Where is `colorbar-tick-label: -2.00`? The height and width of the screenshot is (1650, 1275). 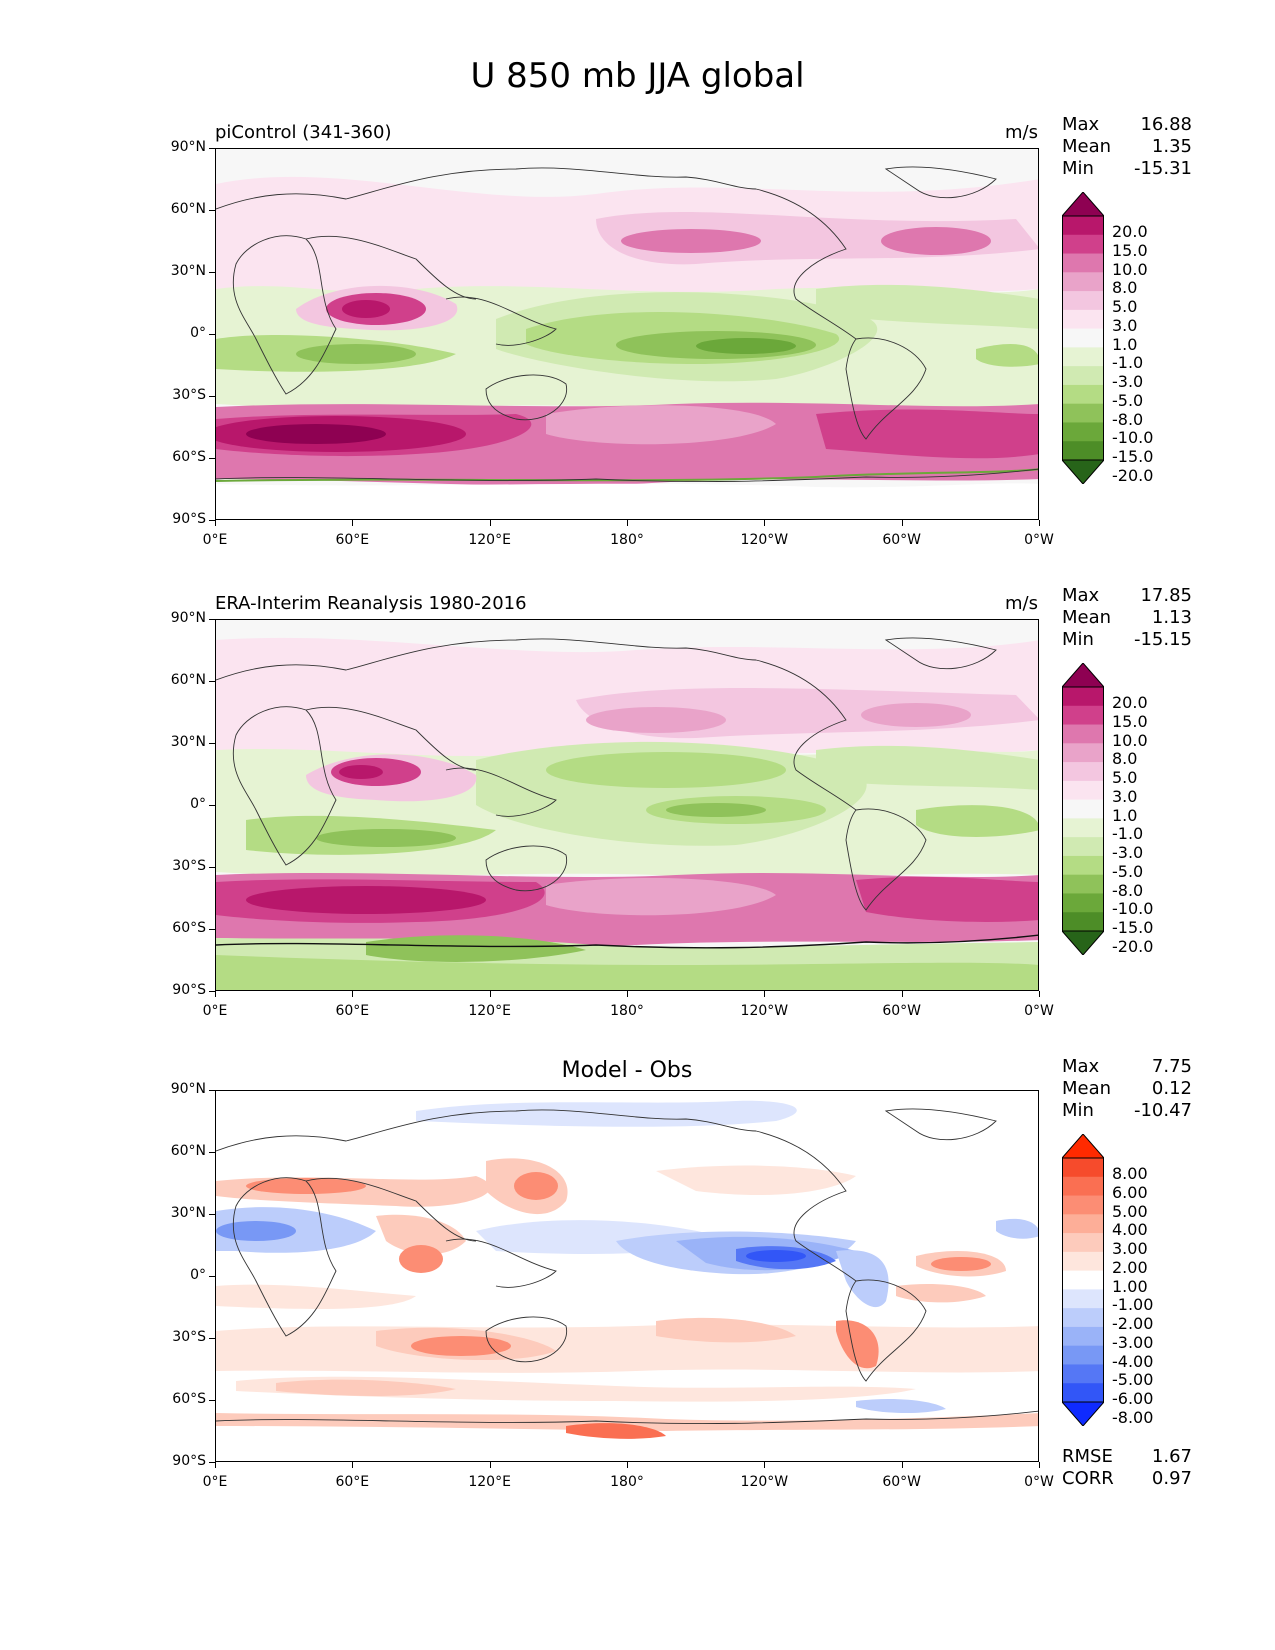
colorbar-tick-label: -2.00 is located at coordinates (1133, 1324).